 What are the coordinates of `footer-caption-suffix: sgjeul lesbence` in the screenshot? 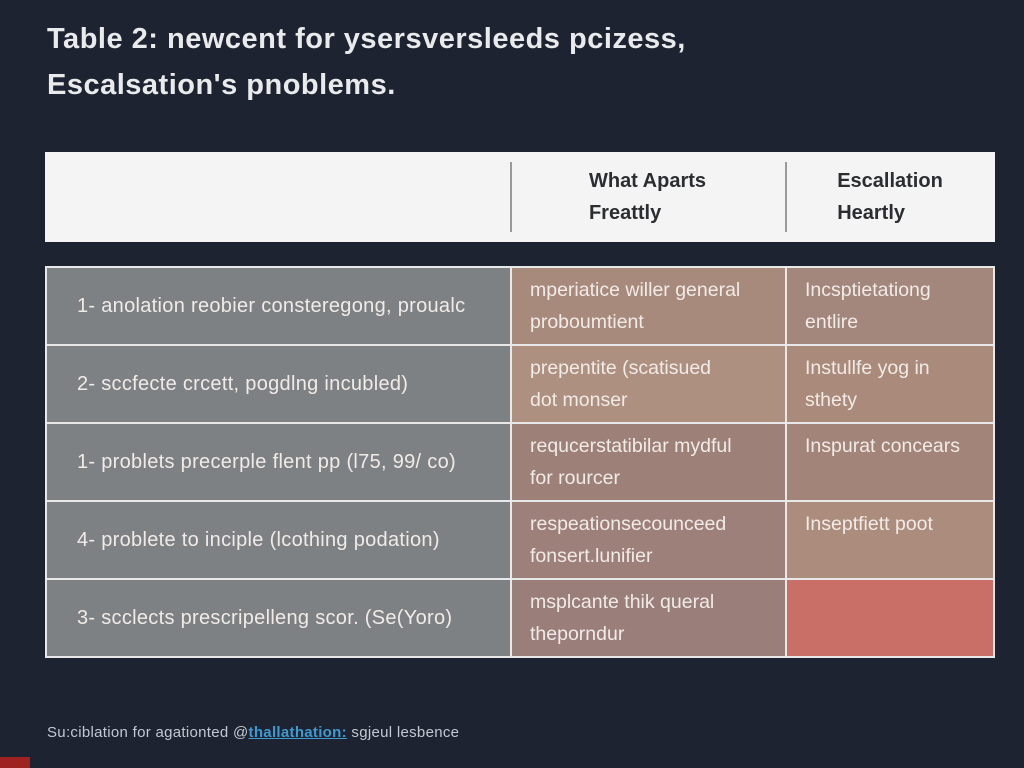 It's located at (403, 732).